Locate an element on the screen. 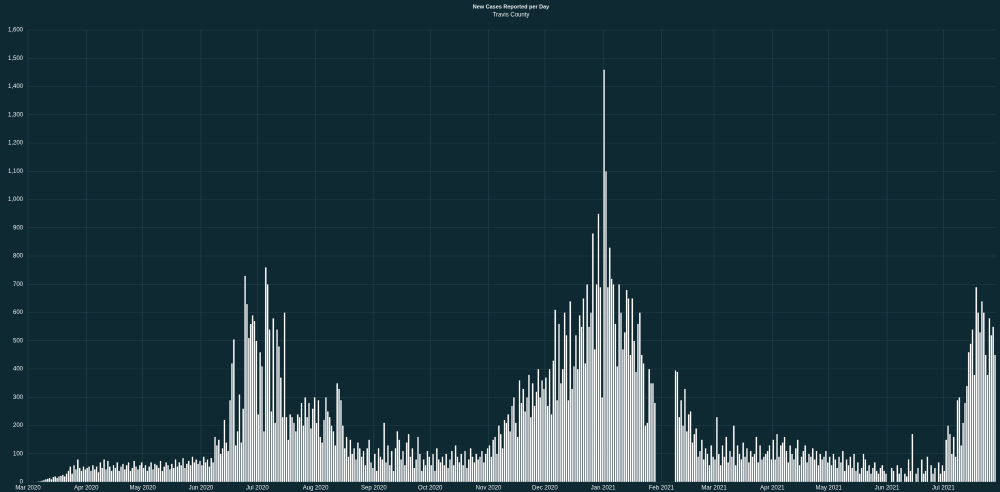 The height and width of the screenshot is (492, 1000). x-tick-label: Jul 2021 is located at coordinates (943, 489).